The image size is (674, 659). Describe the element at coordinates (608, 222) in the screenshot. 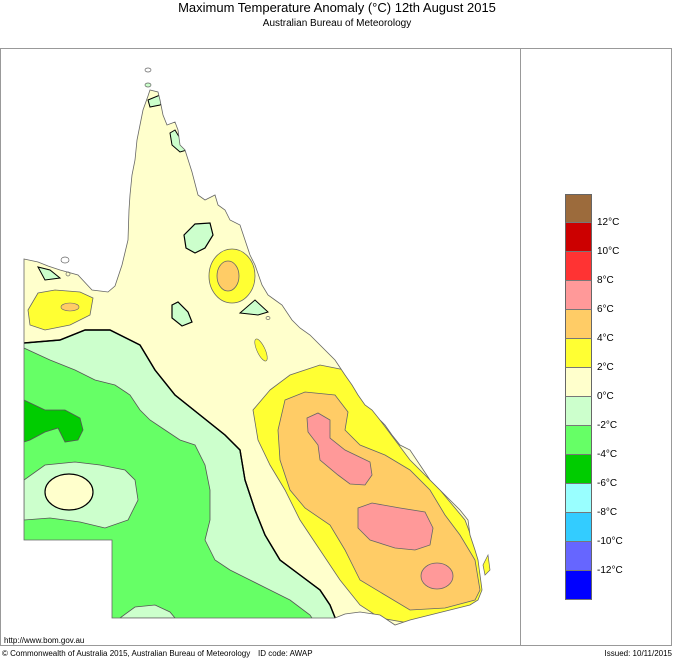

I see `legend-label: 12°C` at that location.